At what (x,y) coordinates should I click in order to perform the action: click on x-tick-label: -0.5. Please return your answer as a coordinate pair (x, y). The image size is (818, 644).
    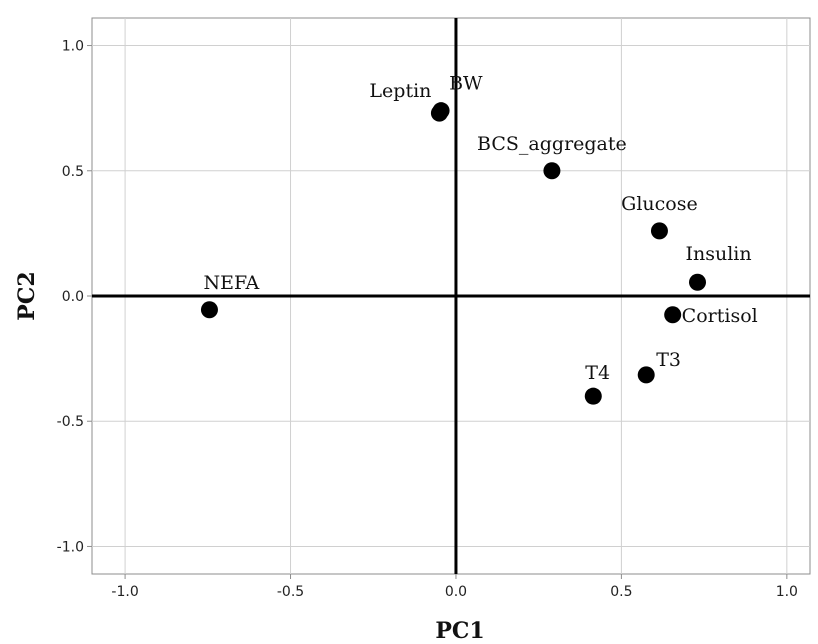
    Looking at the image, I should click on (290, 592).